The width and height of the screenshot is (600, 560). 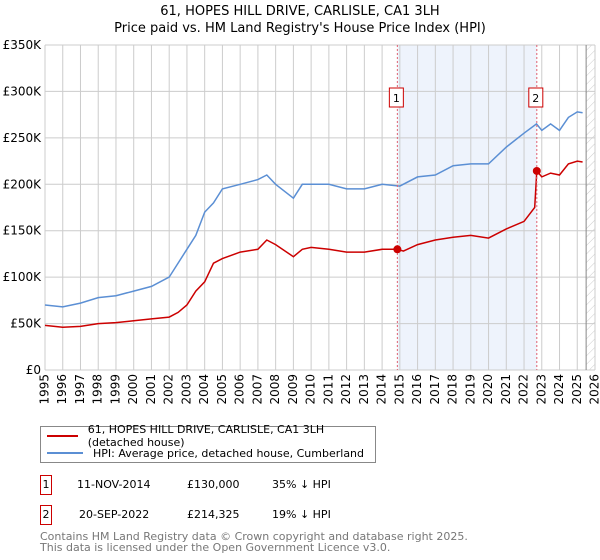 I want to click on x-tick-label: 2024, so click(x=559, y=389).